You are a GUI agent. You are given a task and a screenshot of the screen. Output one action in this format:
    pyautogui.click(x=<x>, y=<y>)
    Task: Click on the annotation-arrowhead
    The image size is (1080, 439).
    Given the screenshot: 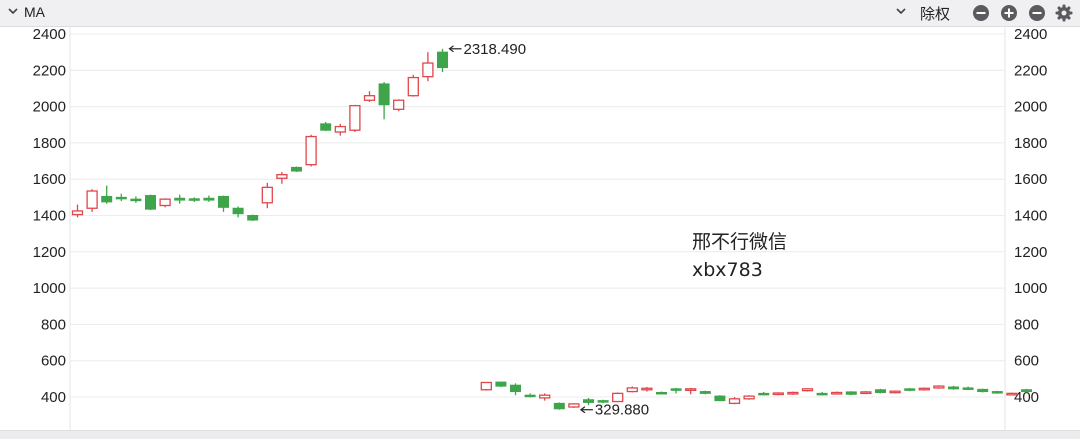 What is the action you would take?
    pyautogui.click(x=582, y=410)
    